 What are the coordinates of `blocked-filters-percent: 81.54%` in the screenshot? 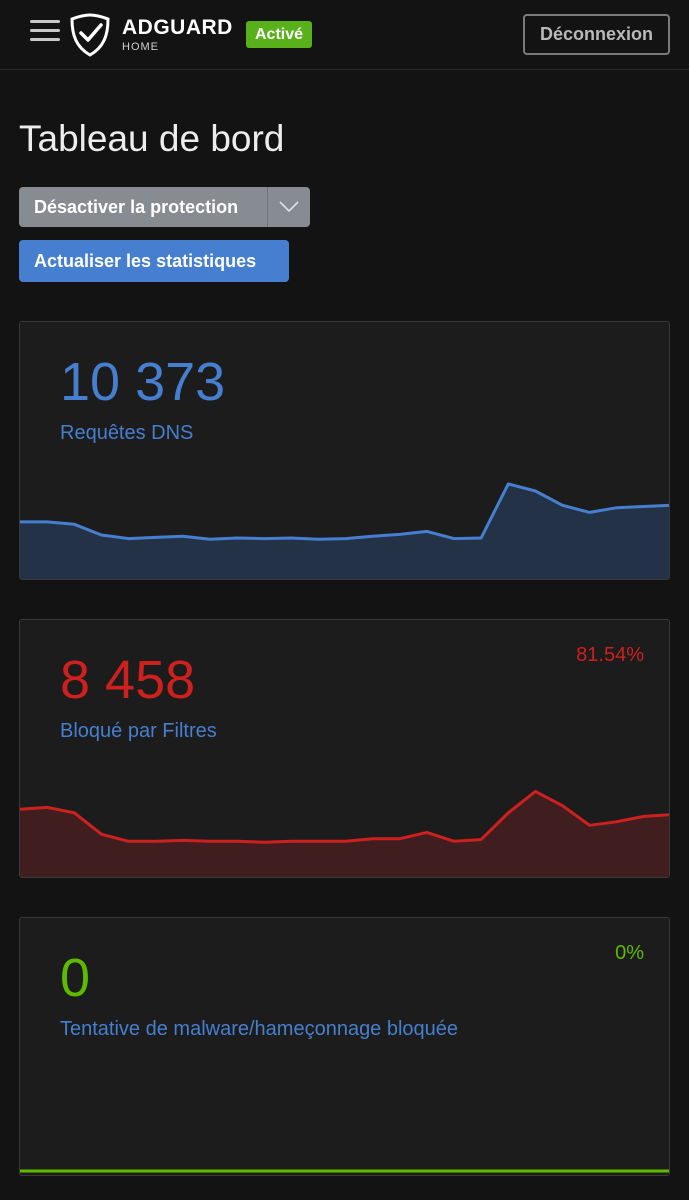 It's located at (610, 655).